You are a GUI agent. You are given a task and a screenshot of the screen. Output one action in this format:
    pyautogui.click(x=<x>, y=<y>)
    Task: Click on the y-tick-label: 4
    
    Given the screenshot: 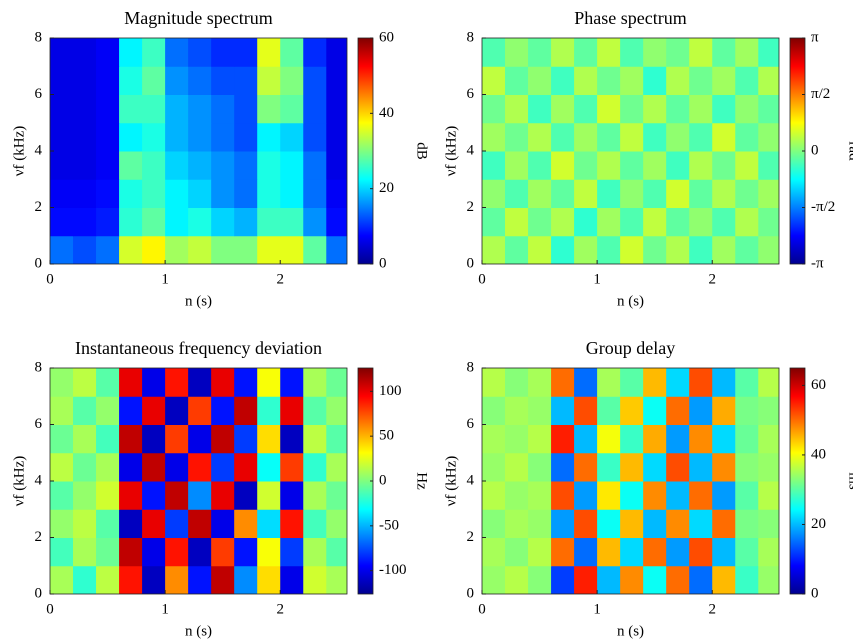 What is the action you would take?
    pyautogui.click(x=471, y=150)
    